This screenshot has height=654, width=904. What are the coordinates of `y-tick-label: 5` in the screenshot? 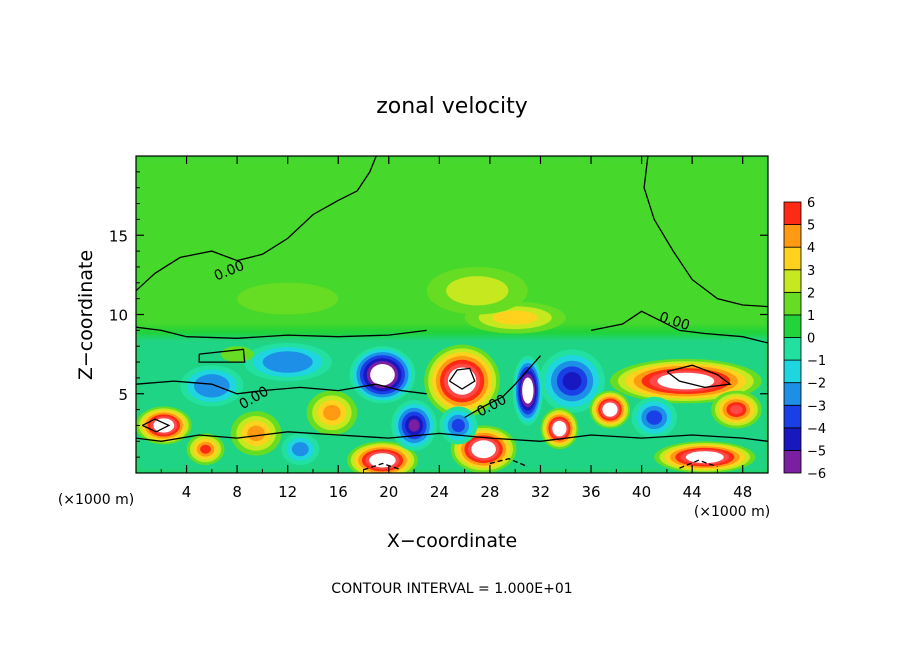 It's located at (123, 395).